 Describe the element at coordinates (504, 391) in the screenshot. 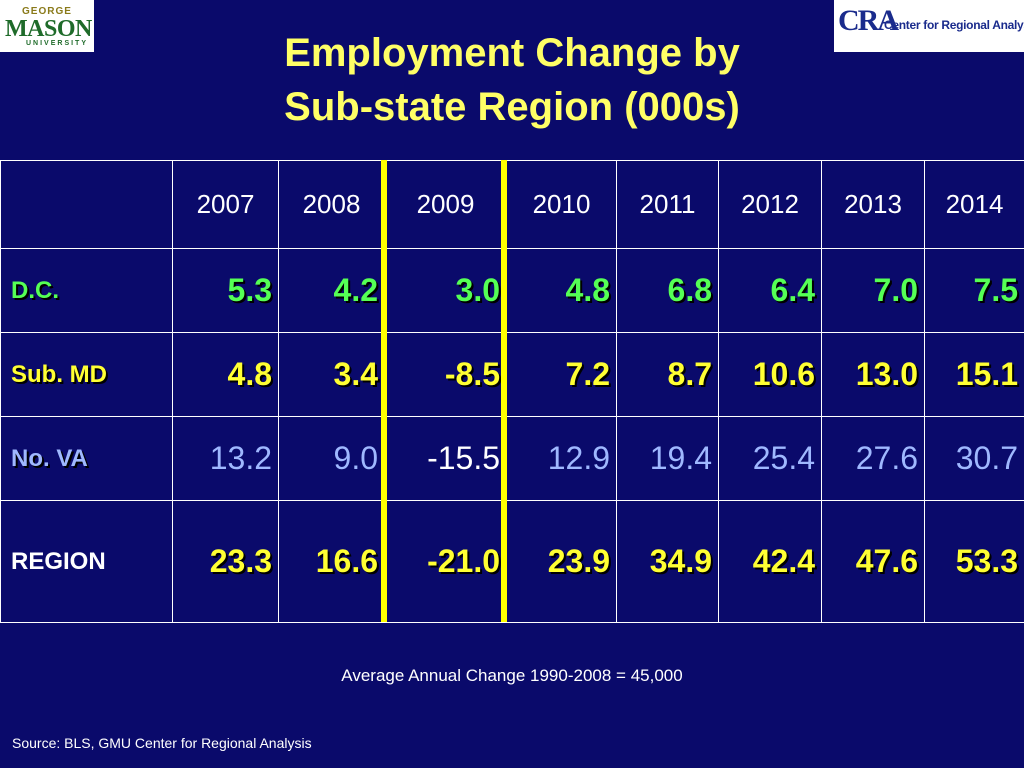

I see `divider-2009-2010` at that location.